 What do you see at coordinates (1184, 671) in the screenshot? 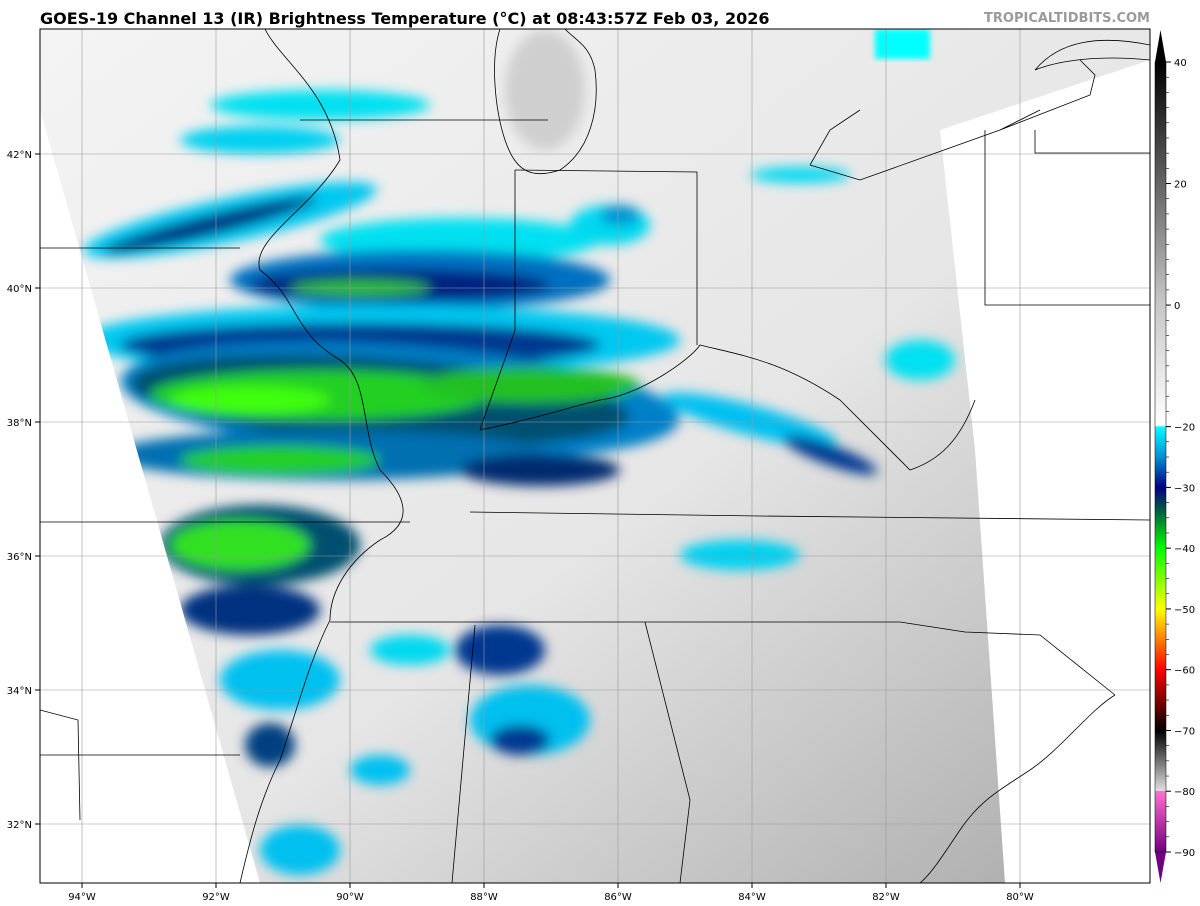
I see `colorbar-tick-label: −60` at bounding box center [1184, 671].